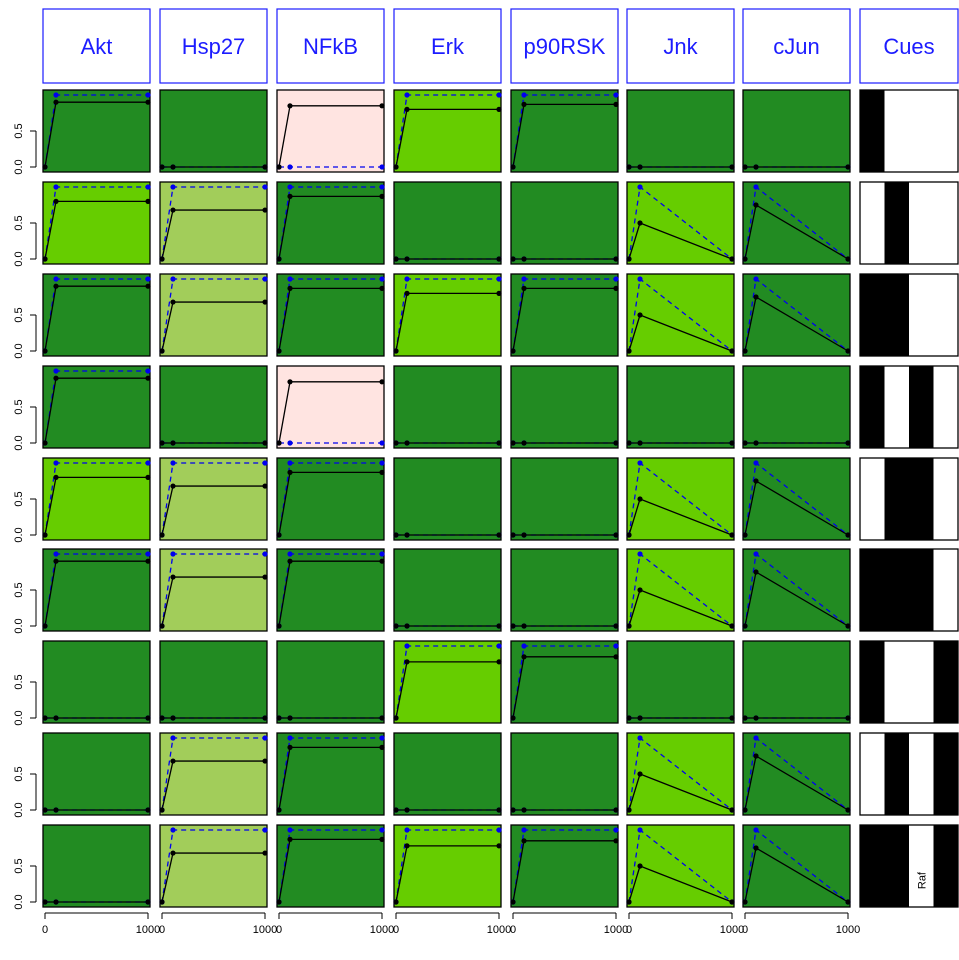 This screenshot has width=959, height=960. I want to click on column-header-label: Erk, so click(448, 46).